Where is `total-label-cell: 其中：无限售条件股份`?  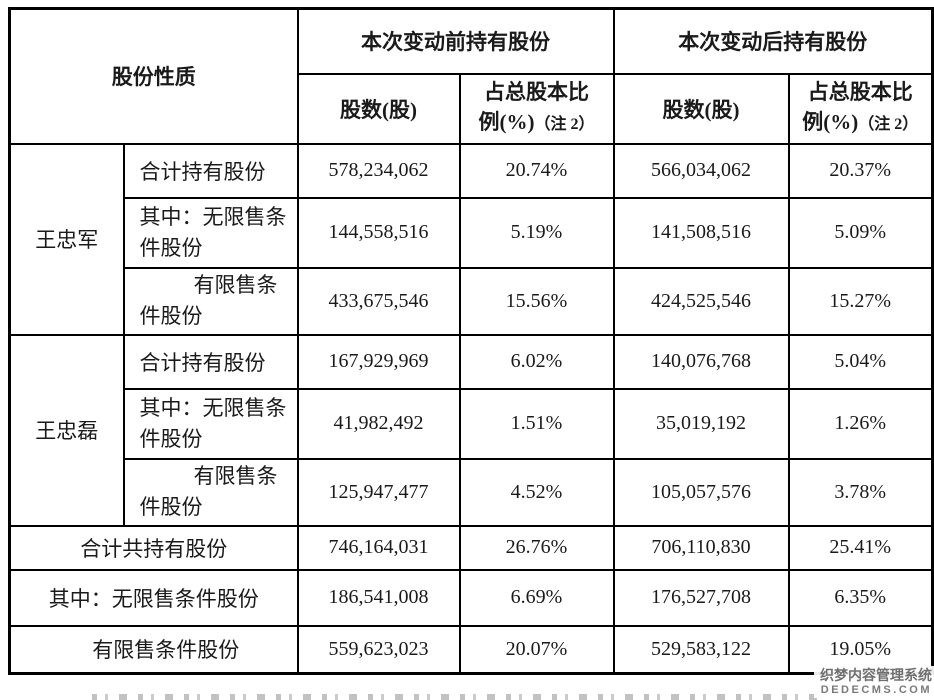 total-label-cell: 其中：无限售条件股份 is located at coordinates (153, 597).